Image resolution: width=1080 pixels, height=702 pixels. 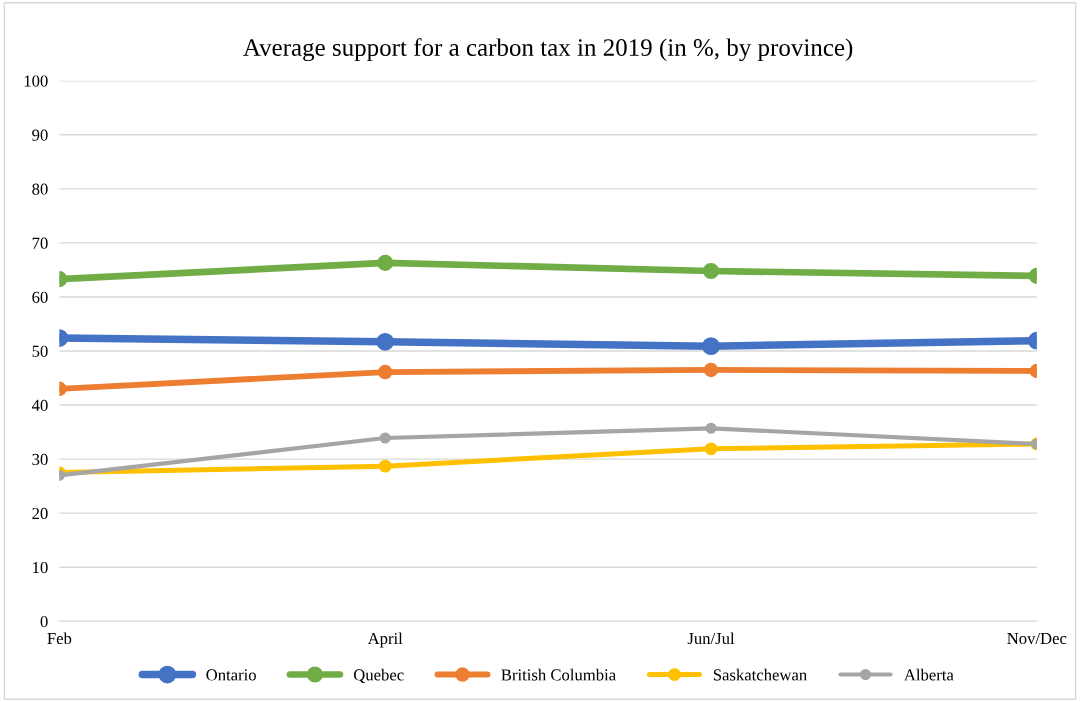 What do you see at coordinates (548, 50) in the screenshot?
I see `chart-title: Average support for a carbon tax in 2019 (in %, by province)` at bounding box center [548, 50].